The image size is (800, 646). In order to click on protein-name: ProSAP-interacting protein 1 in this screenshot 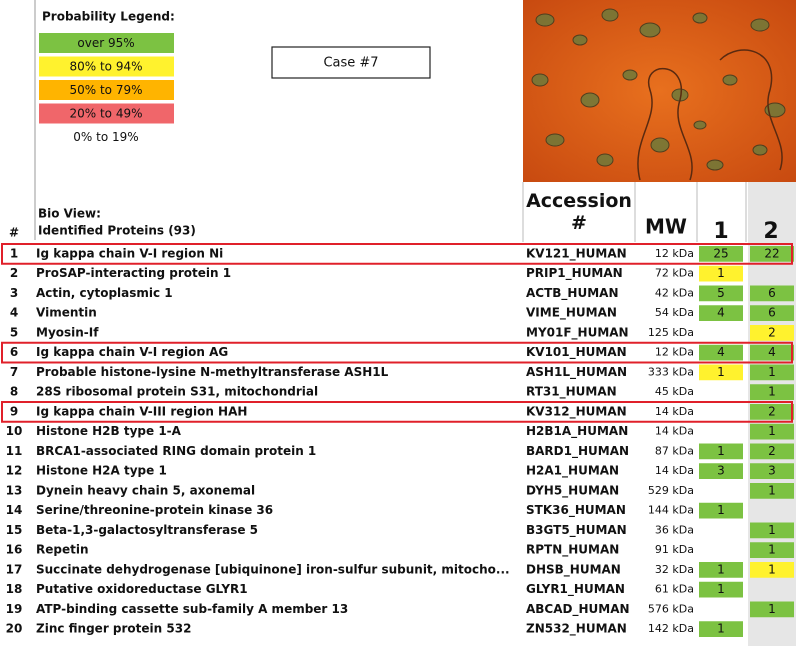, I will do `click(133, 273)`.